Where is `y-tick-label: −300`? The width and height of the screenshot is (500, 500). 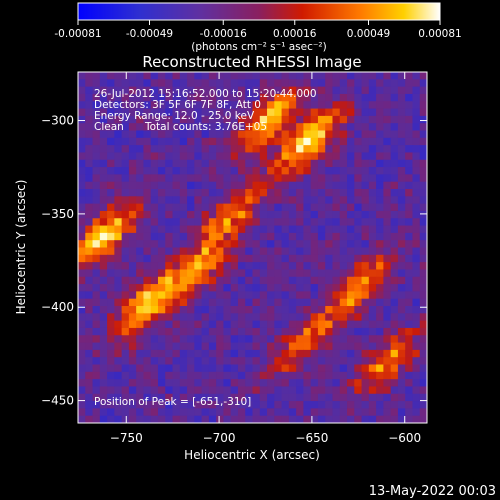
y-tick-label: −300 is located at coordinates (57, 121).